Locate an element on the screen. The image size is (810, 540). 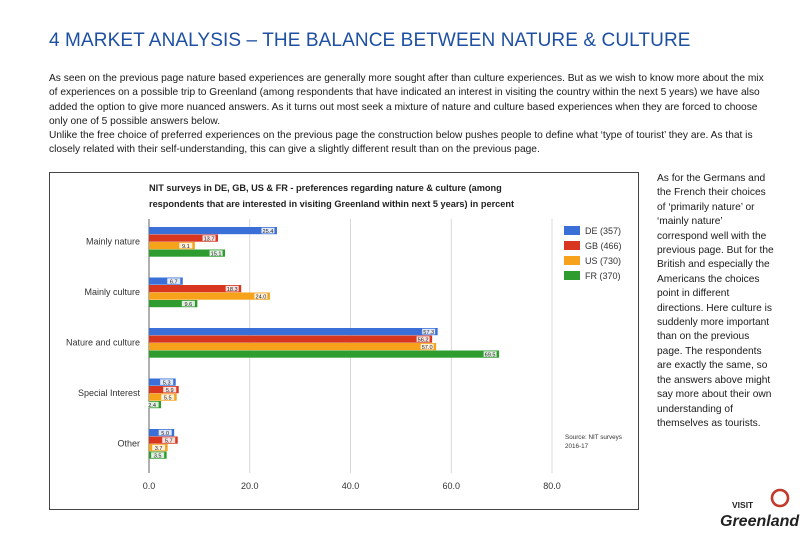
bar-value-label: 56.2 is located at coordinates (423, 340).